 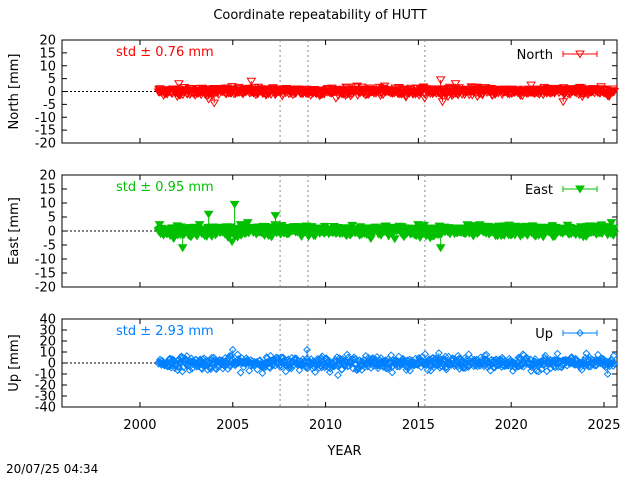 What do you see at coordinates (47, 320) in the screenshot?
I see `y-tick-label: 40` at bounding box center [47, 320].